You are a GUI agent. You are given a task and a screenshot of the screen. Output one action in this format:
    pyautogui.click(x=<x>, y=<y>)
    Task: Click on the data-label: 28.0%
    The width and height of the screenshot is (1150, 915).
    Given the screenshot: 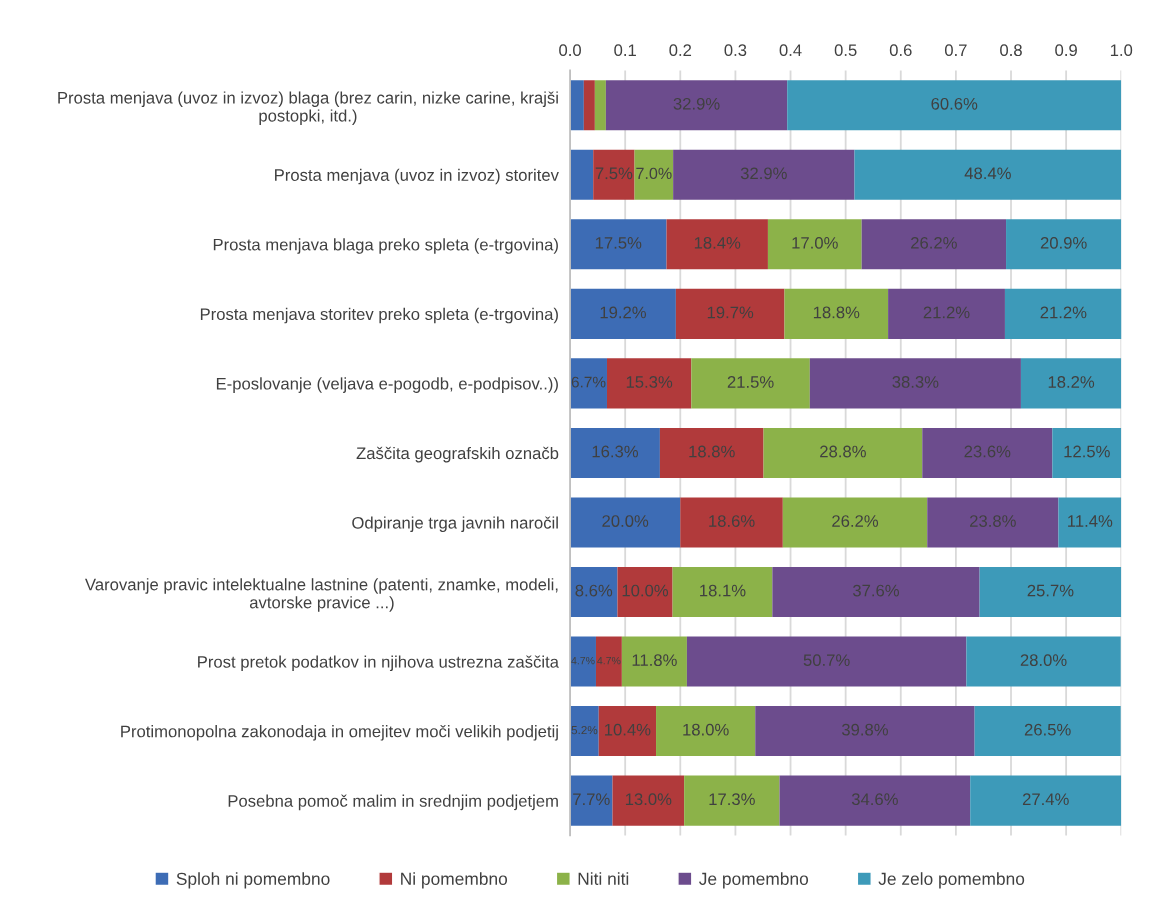 What is the action you would take?
    pyautogui.click(x=1043, y=660)
    